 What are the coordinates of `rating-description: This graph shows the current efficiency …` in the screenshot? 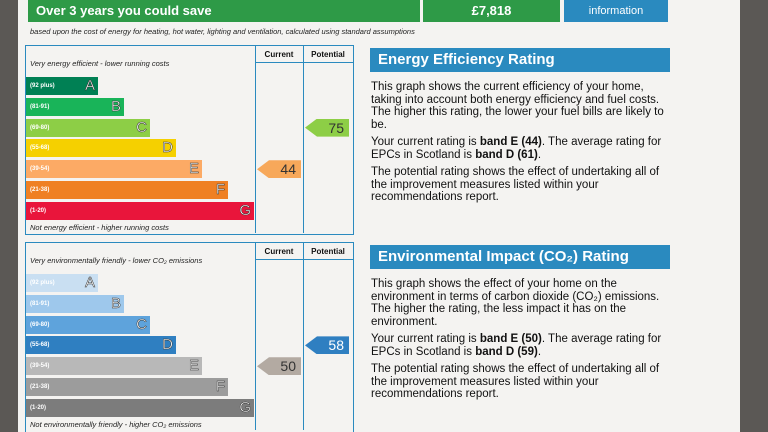 It's located at (521, 145).